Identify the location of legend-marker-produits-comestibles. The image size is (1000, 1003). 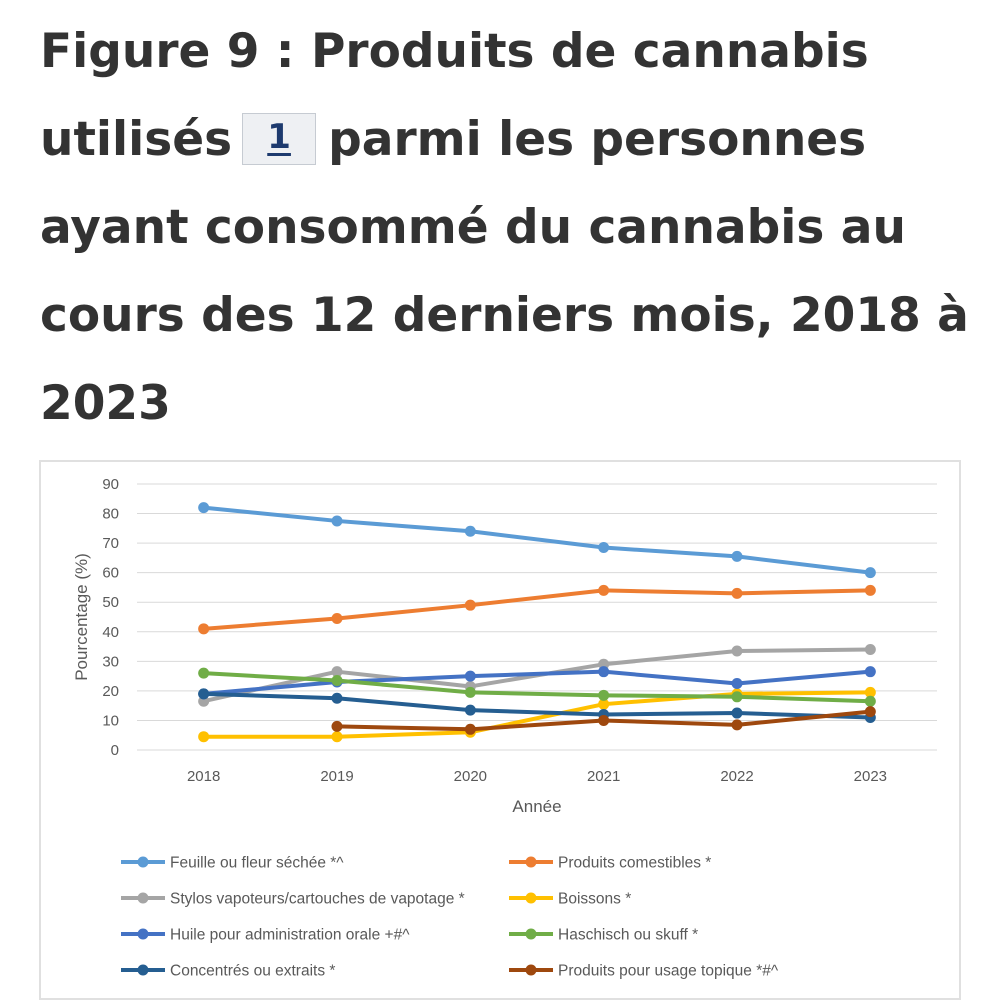
(531, 862).